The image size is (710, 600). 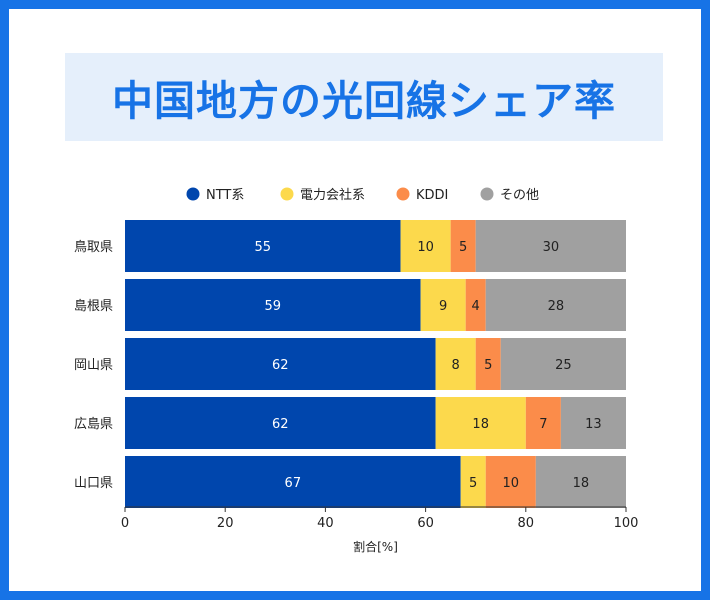 What do you see at coordinates (526, 523) in the screenshot?
I see `x-tick-label-4: 80` at bounding box center [526, 523].